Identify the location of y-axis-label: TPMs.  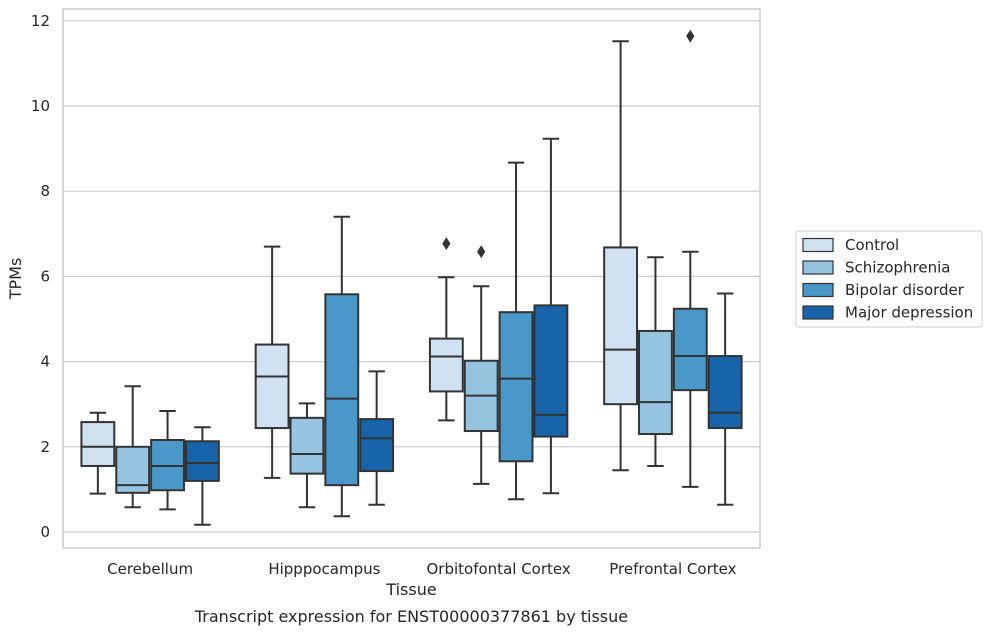
(15, 279).